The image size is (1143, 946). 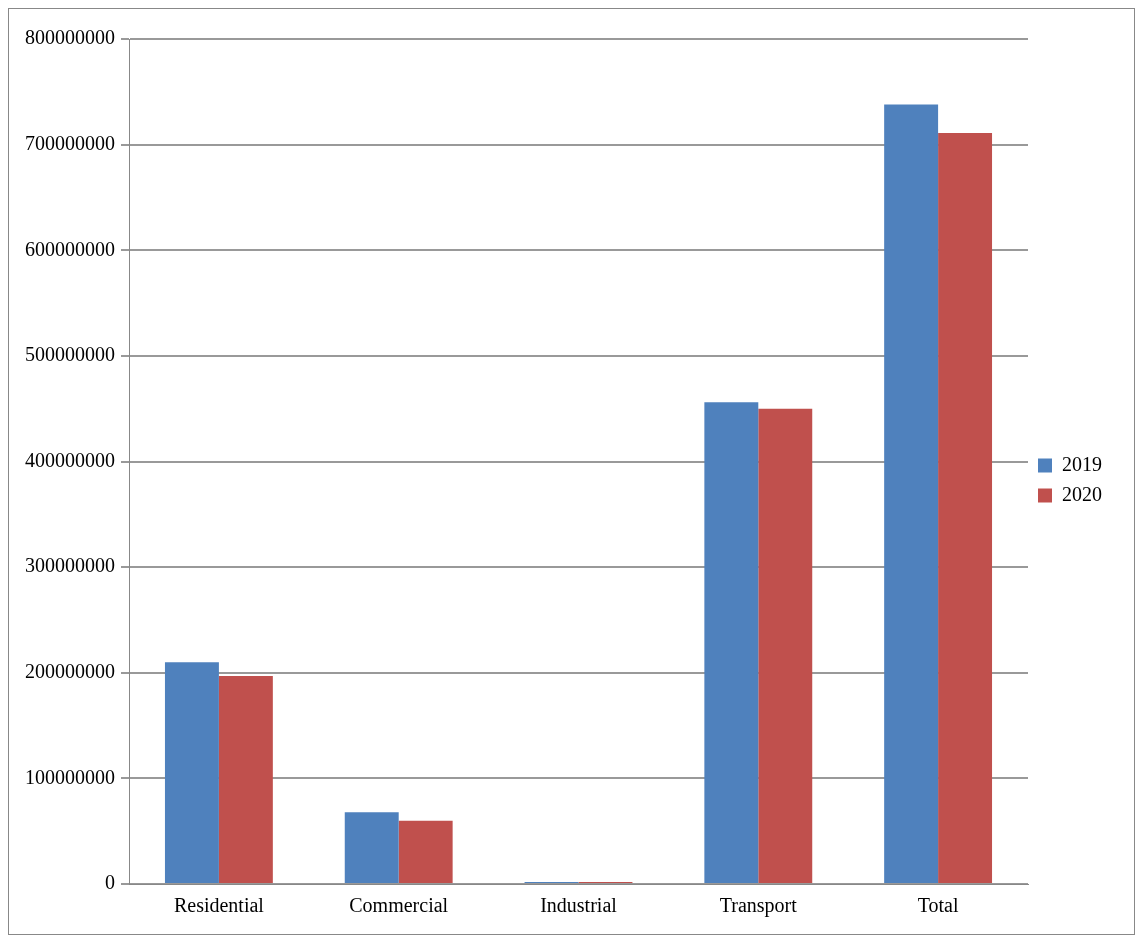 I want to click on y-tick-label: 600000000, so click(x=70, y=248).